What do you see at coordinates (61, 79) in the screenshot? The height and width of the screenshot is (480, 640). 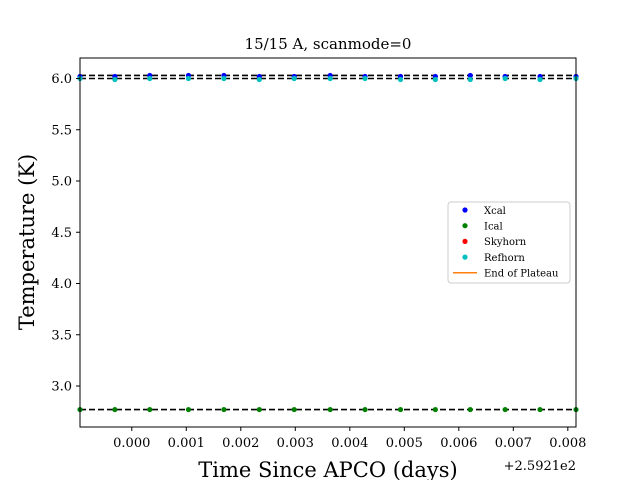 I see `y-tick-label: 6.0` at bounding box center [61, 79].